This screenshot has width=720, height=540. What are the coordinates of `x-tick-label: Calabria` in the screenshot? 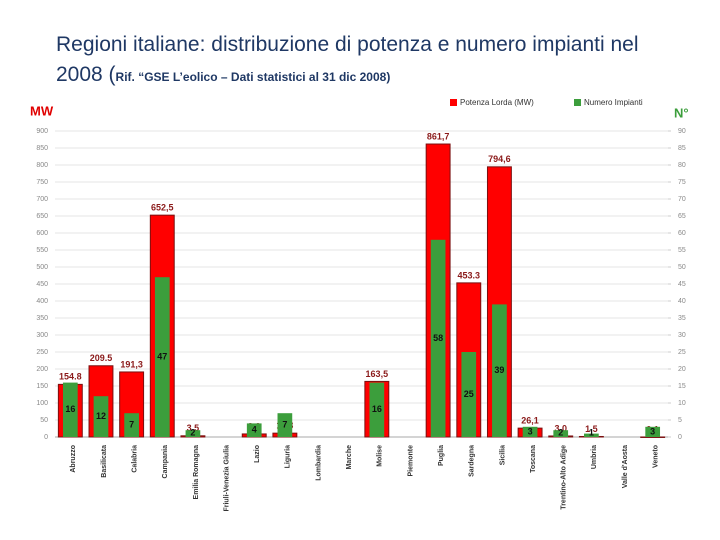 It's located at (134, 459).